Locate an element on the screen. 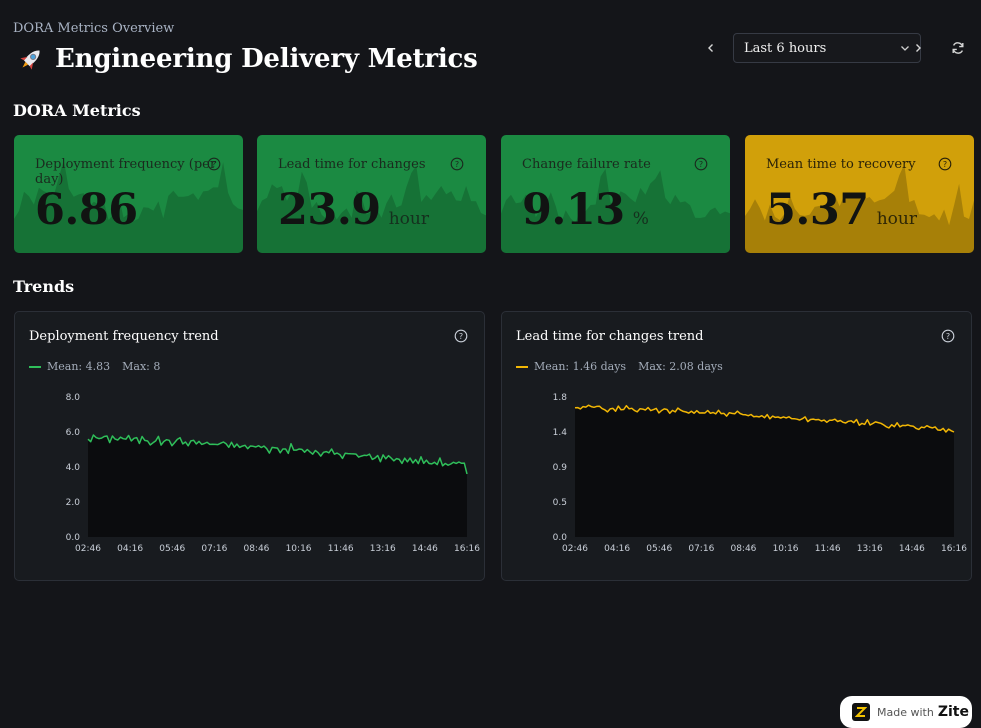  time-controls: Last 6 hours is located at coordinates (836, 48).